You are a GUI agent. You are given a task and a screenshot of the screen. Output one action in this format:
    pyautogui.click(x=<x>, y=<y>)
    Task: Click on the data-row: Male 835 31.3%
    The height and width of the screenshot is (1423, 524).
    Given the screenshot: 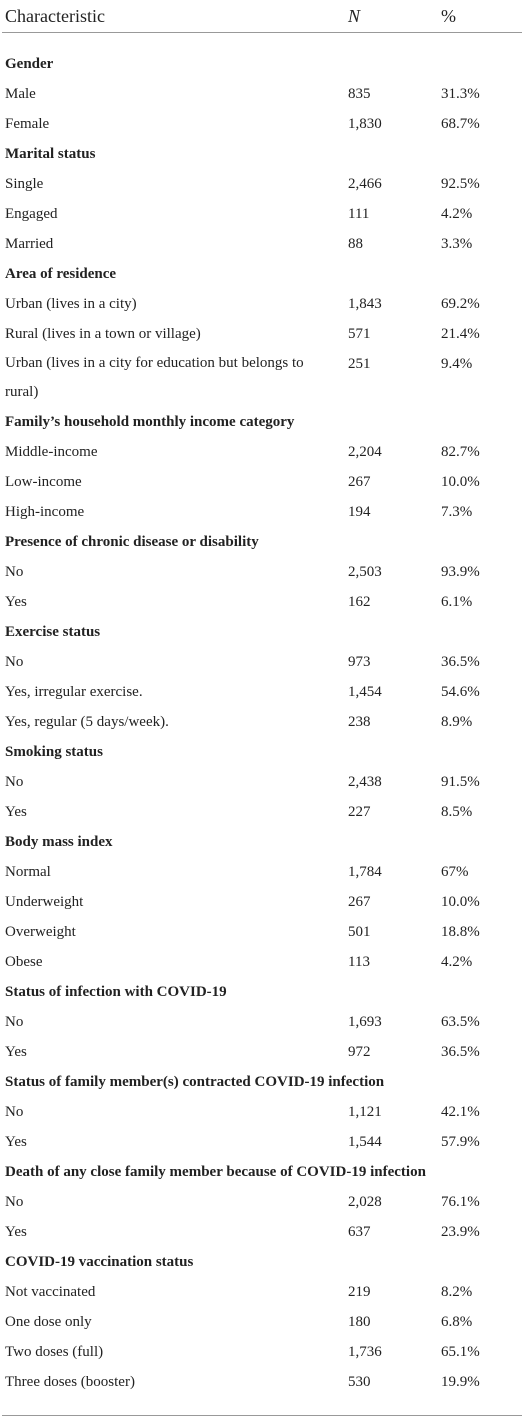 What is the action you would take?
    pyautogui.click(x=262, y=94)
    